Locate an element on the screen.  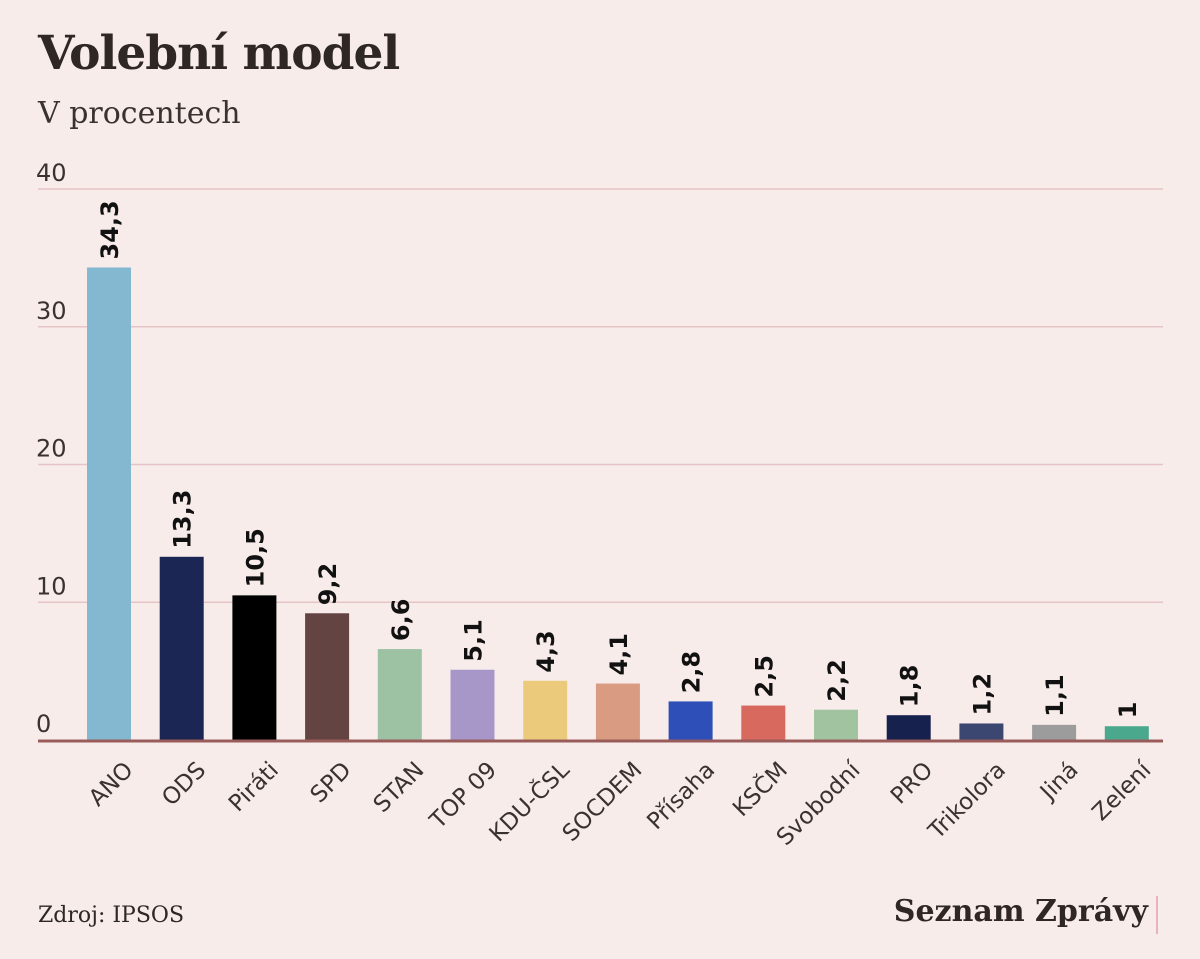
data-label: 1 is located at coordinates (1128, 710).